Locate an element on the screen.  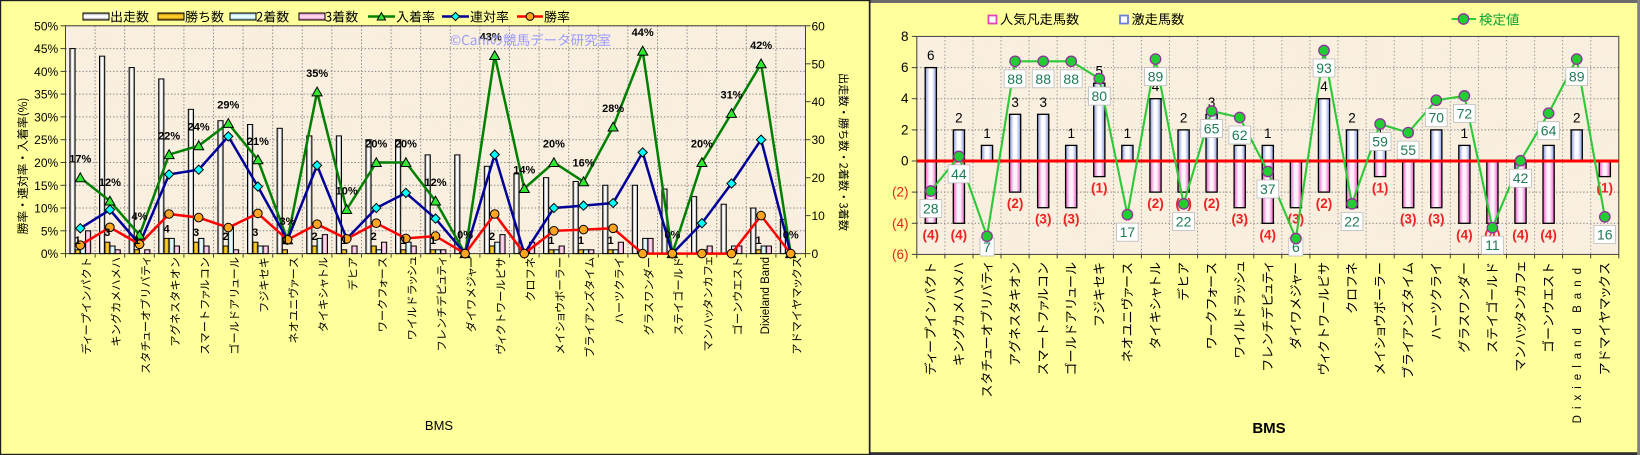
svg-text: 55 is located at coordinates (1408, 150).